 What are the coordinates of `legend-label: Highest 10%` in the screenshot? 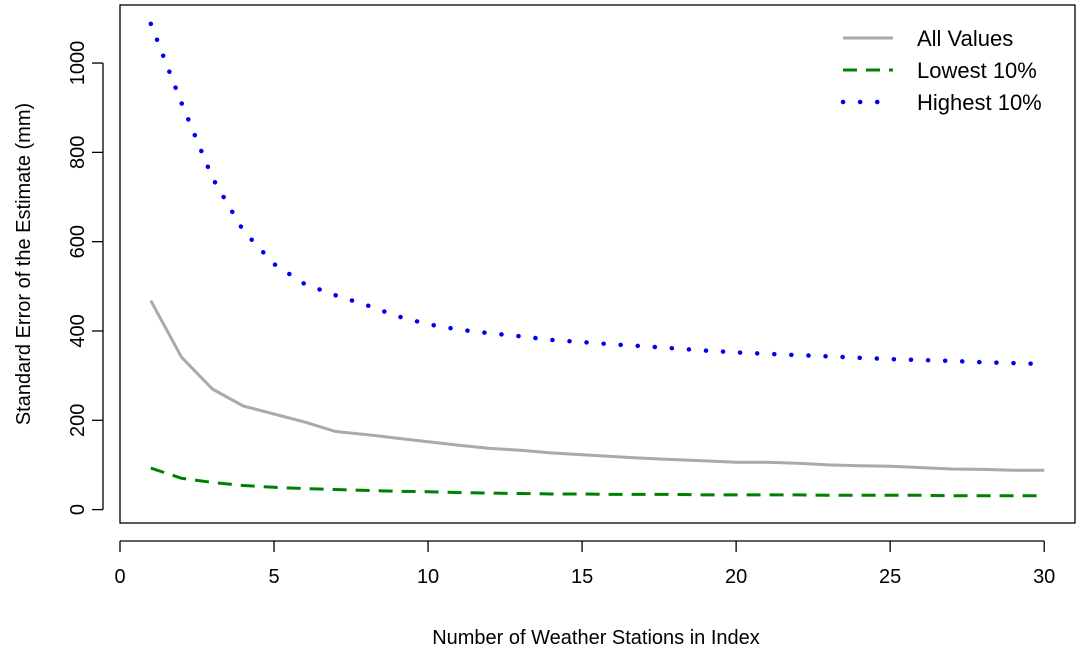 It's located at (979, 102).